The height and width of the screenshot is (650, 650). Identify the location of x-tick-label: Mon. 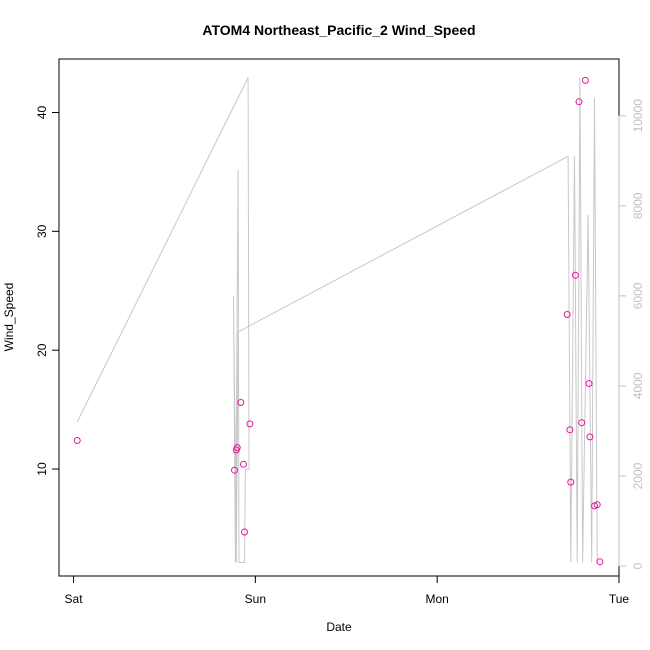
(437, 599).